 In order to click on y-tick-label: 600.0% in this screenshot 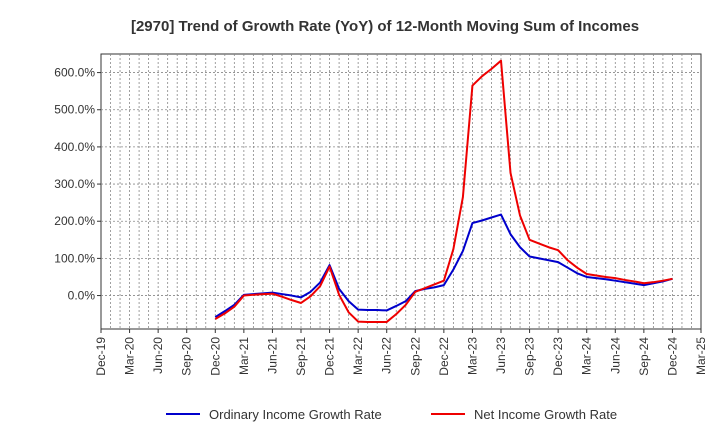, I will do `click(74, 73)`.